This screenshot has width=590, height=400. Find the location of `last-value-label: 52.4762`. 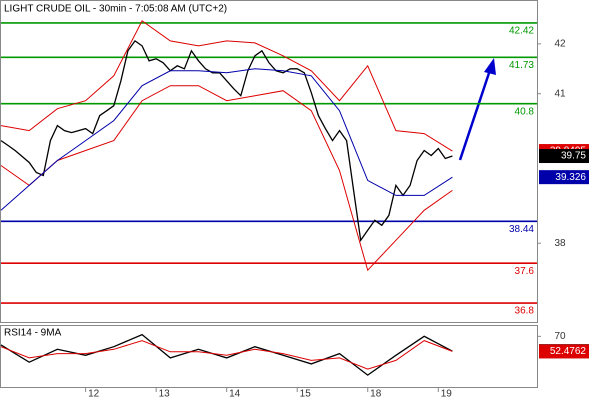

last-value-label: 52.4762 is located at coordinates (568, 351).